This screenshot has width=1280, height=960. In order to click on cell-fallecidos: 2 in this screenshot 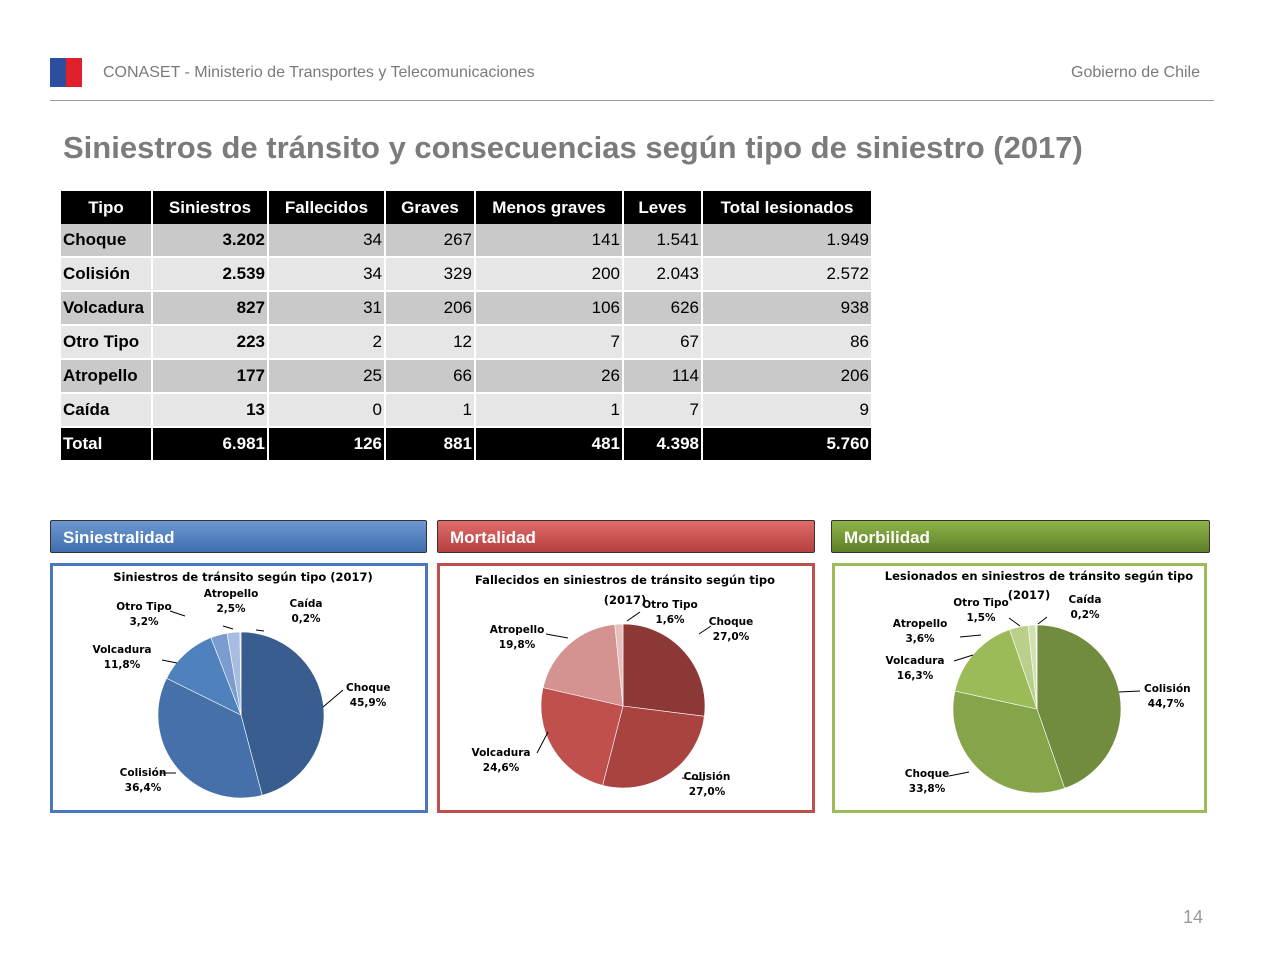, I will do `click(327, 342)`.